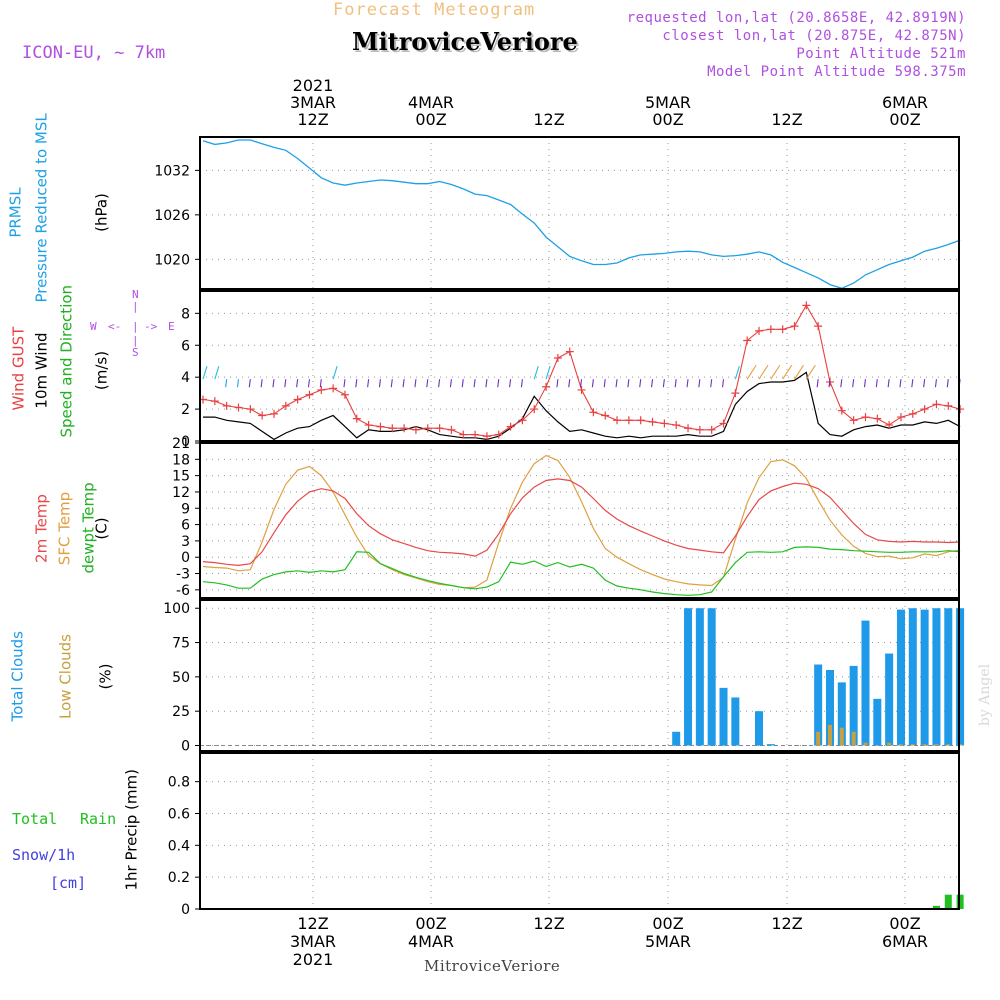  I want to click on ytick-label-3-6: 12, so click(181, 493).